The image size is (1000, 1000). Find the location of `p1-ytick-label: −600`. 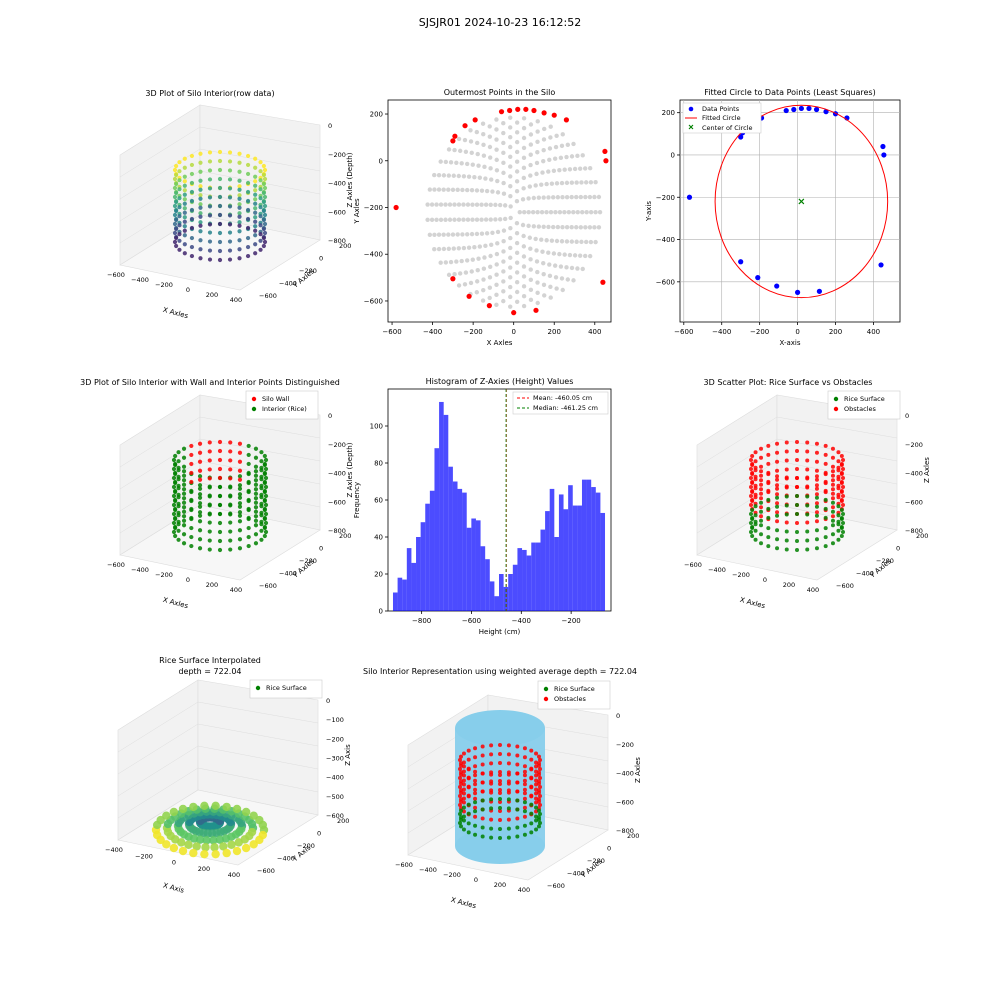

p1-ytick-label: −600 is located at coordinates (268, 296).